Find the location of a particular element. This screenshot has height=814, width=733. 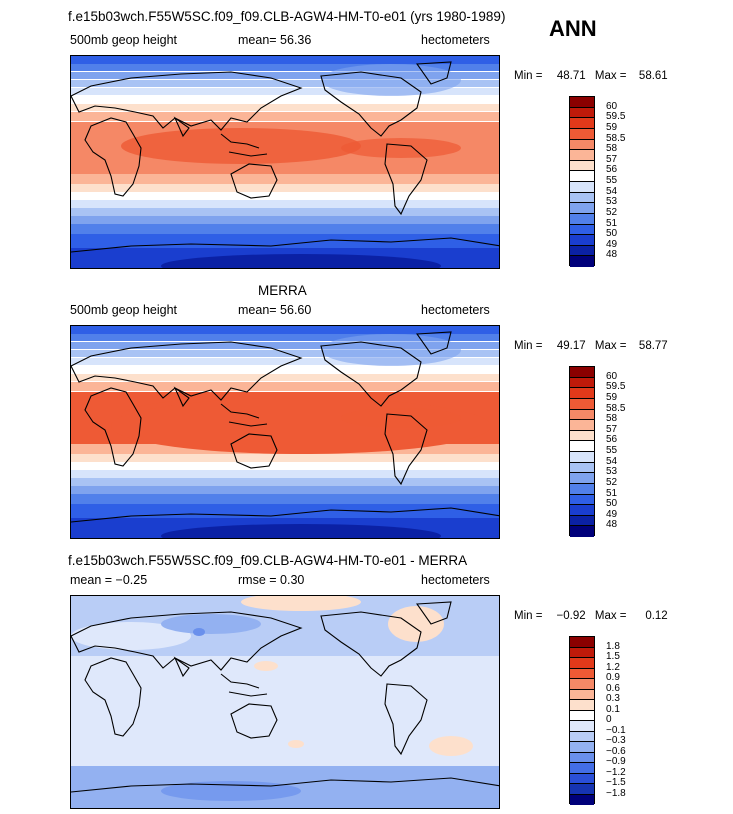

panel1-field: 500mb geop height is located at coordinates (124, 40).